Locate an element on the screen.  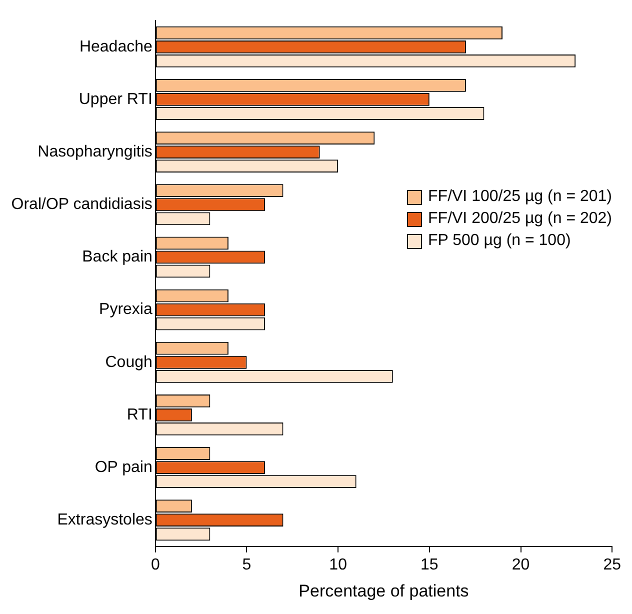
x-tick-label: 10 is located at coordinates (338, 565).